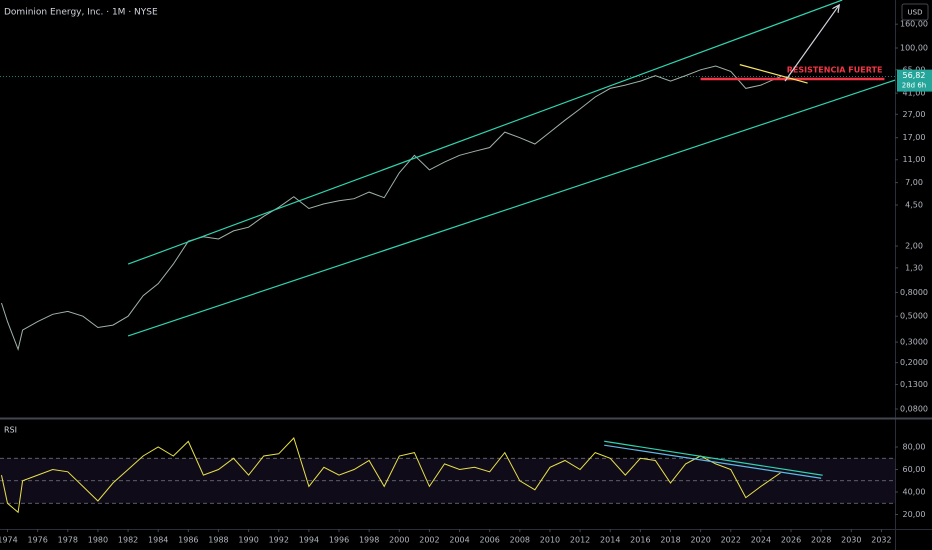 The image size is (932, 550). Describe the element at coordinates (520, 540) in the screenshot. I see `x-tick-label: 2008` at that location.